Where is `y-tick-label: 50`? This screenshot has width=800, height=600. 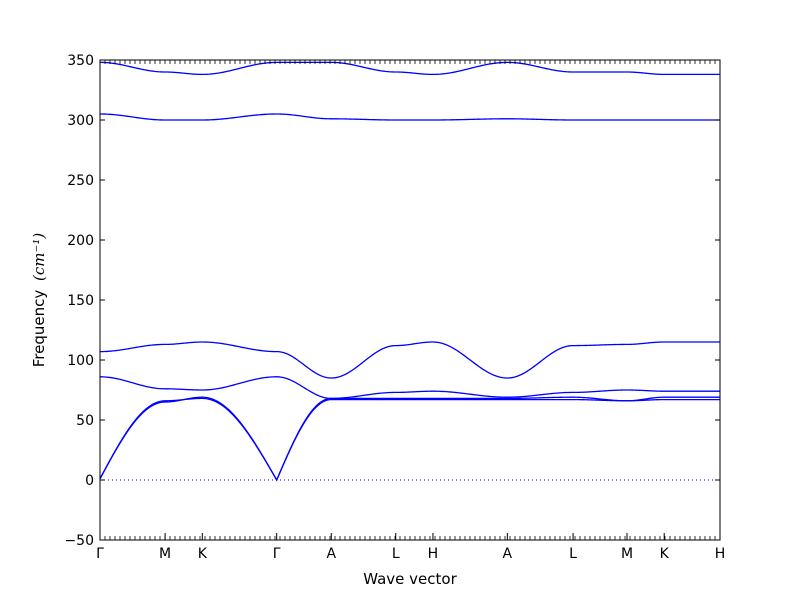
y-tick-label: 50 is located at coordinates (85, 421).